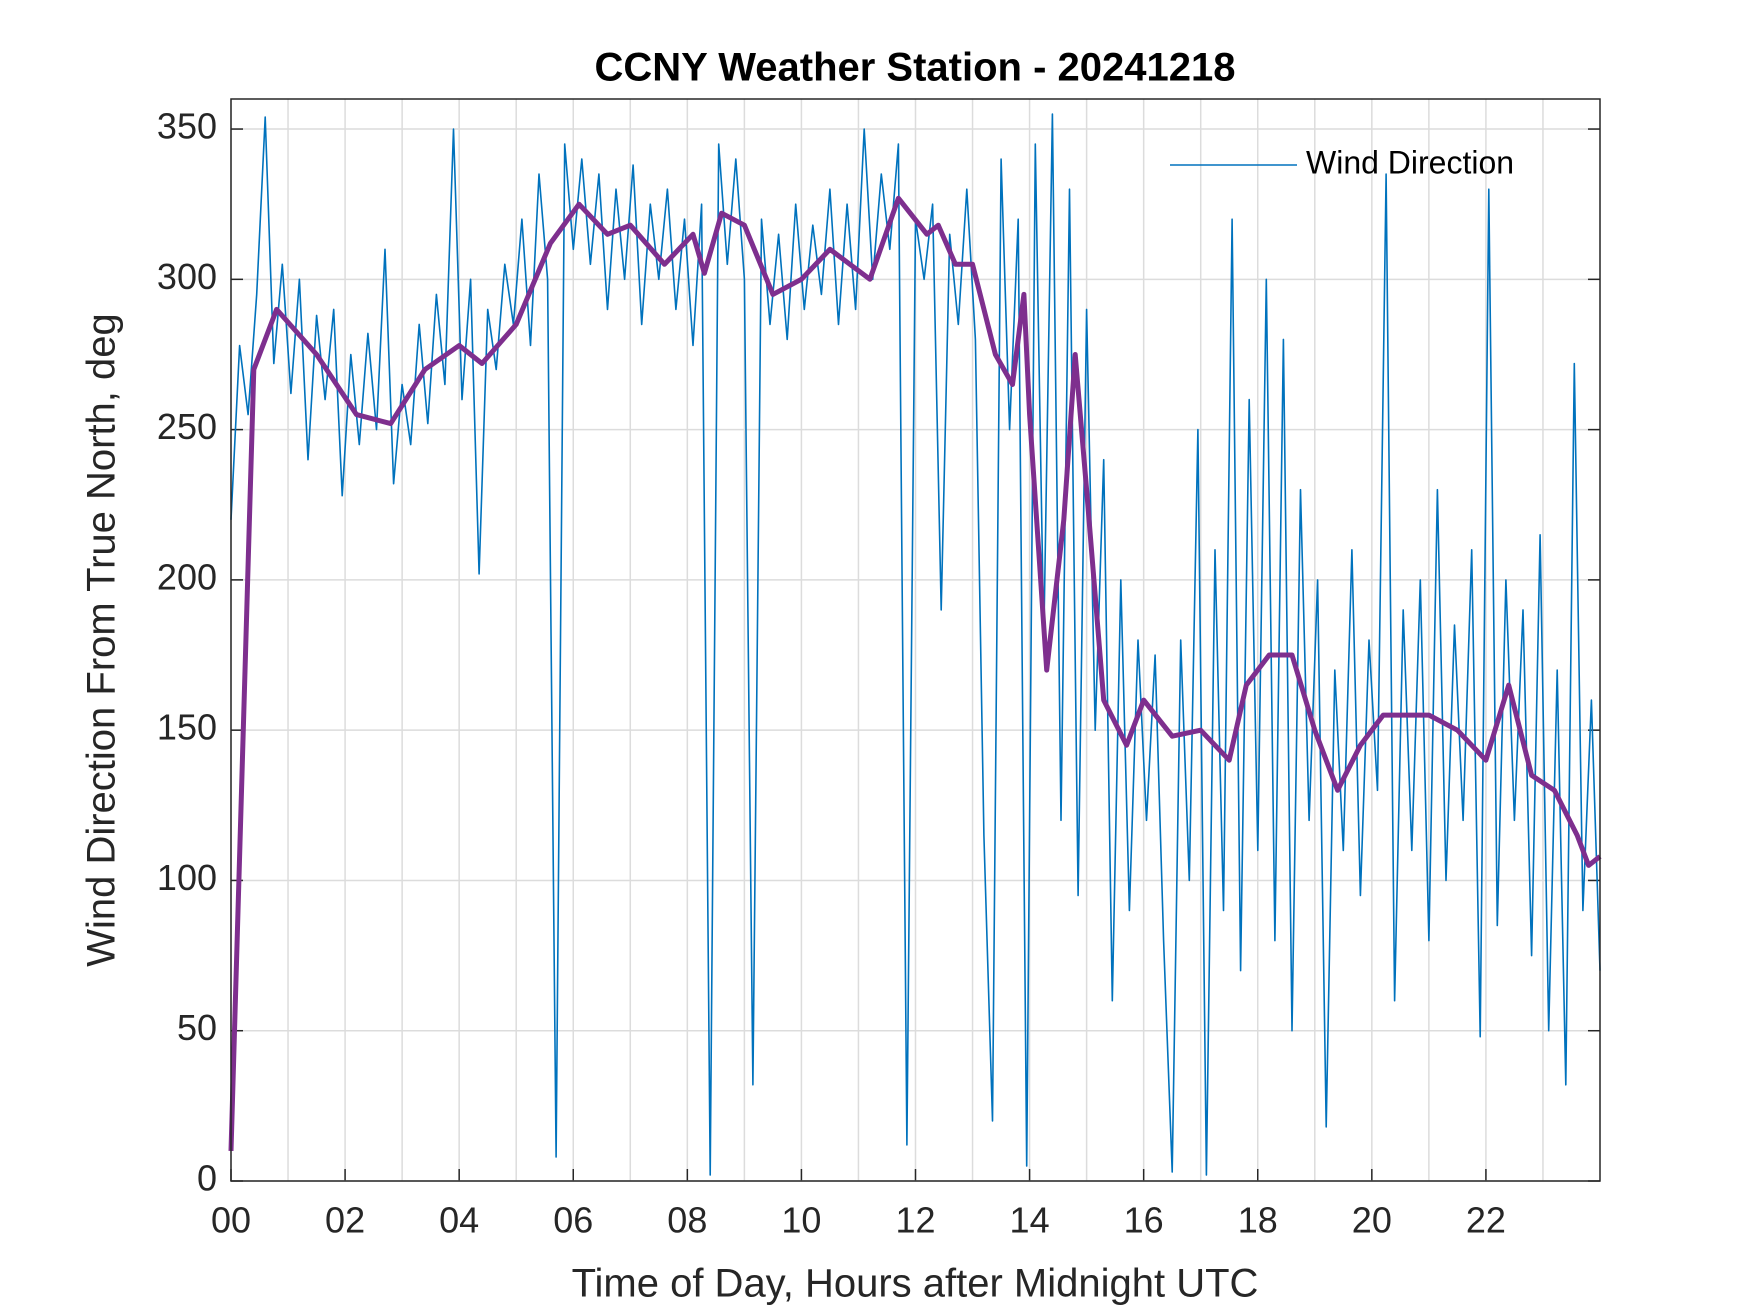  Describe the element at coordinates (207, 1178) in the screenshot. I see `y-tick-label: 0` at that location.